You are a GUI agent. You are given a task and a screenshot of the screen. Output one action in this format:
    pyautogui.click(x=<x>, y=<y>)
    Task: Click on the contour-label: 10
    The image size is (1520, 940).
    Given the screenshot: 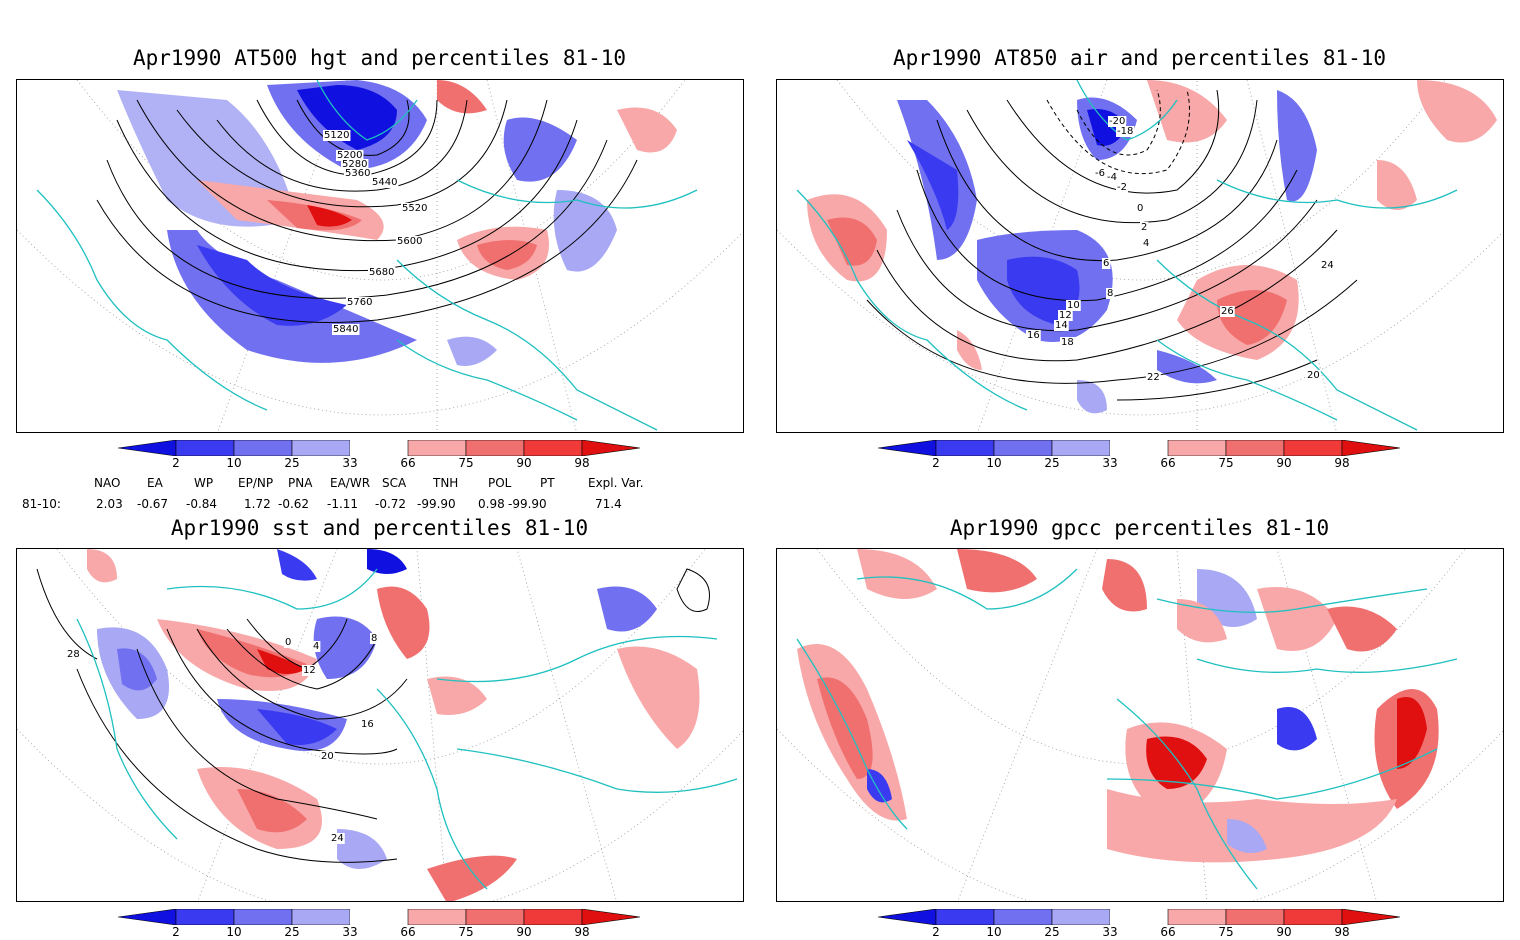 What is the action you would take?
    pyautogui.click(x=1073, y=305)
    